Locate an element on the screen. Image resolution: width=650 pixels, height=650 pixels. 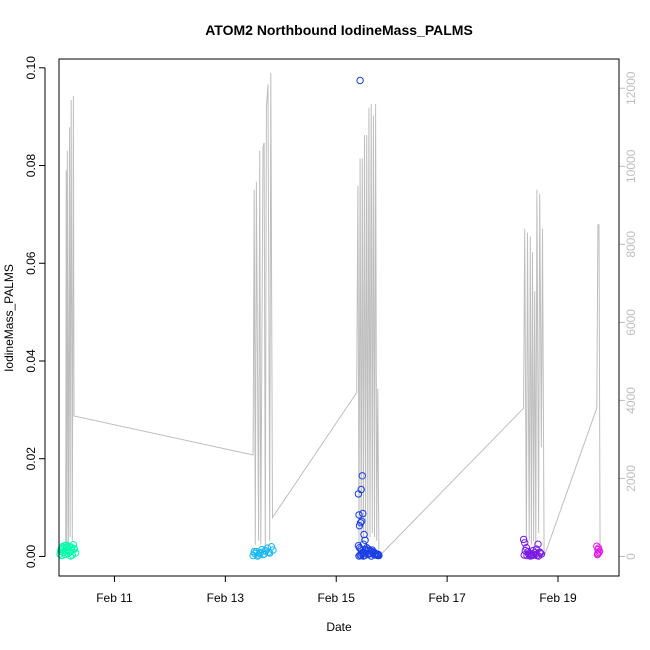
y2-tick-label: 10000 is located at coordinates (631, 166).